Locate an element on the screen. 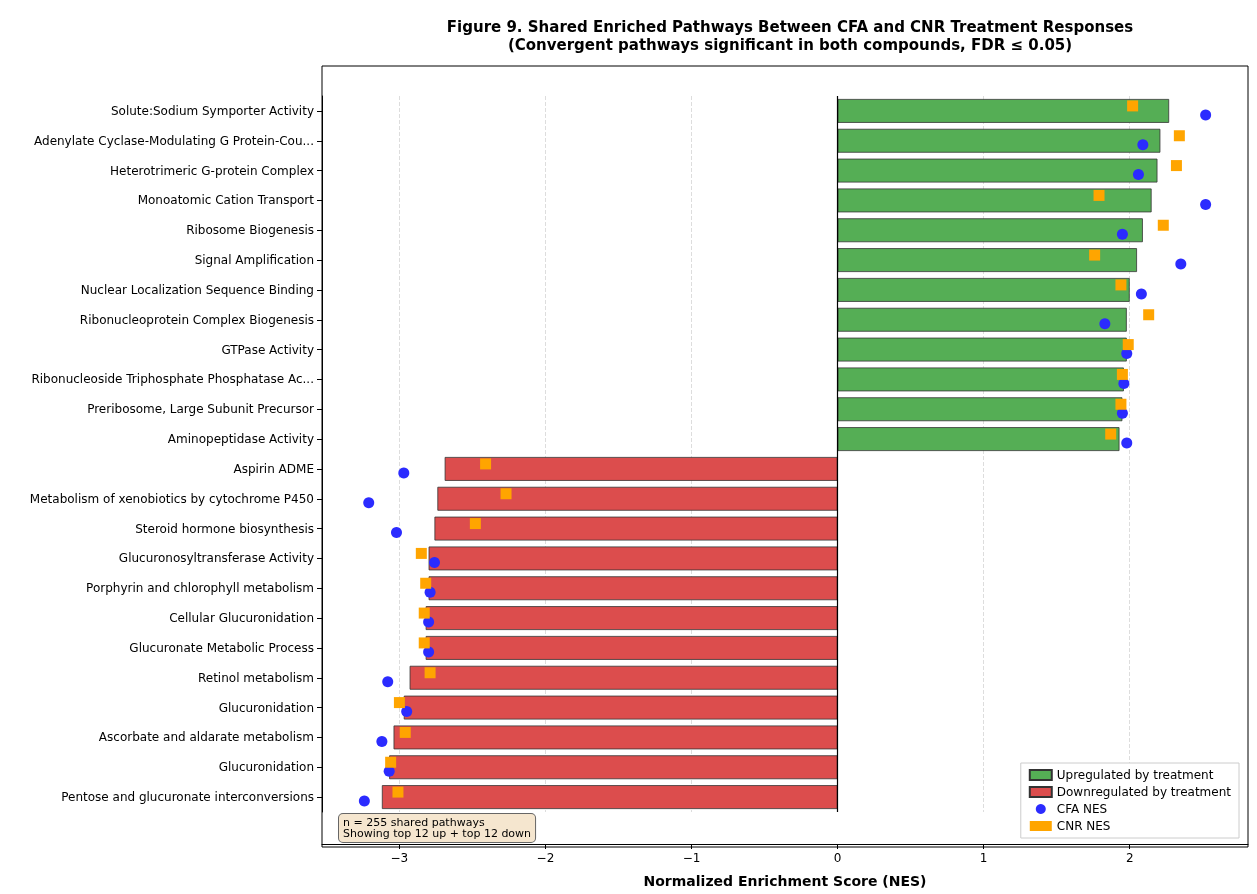  legend-label: CNR NES is located at coordinates (1083, 826).